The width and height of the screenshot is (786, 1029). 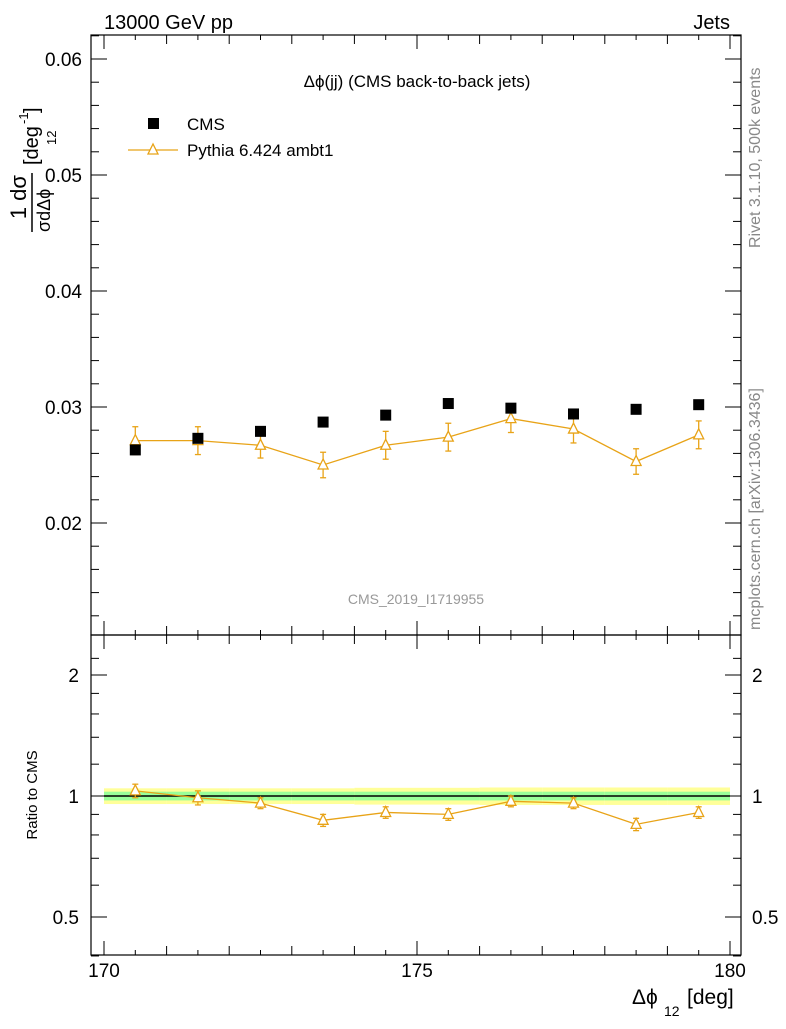 What do you see at coordinates (645, 997) in the screenshot?
I see `xlabel-main: Δϕ` at bounding box center [645, 997].